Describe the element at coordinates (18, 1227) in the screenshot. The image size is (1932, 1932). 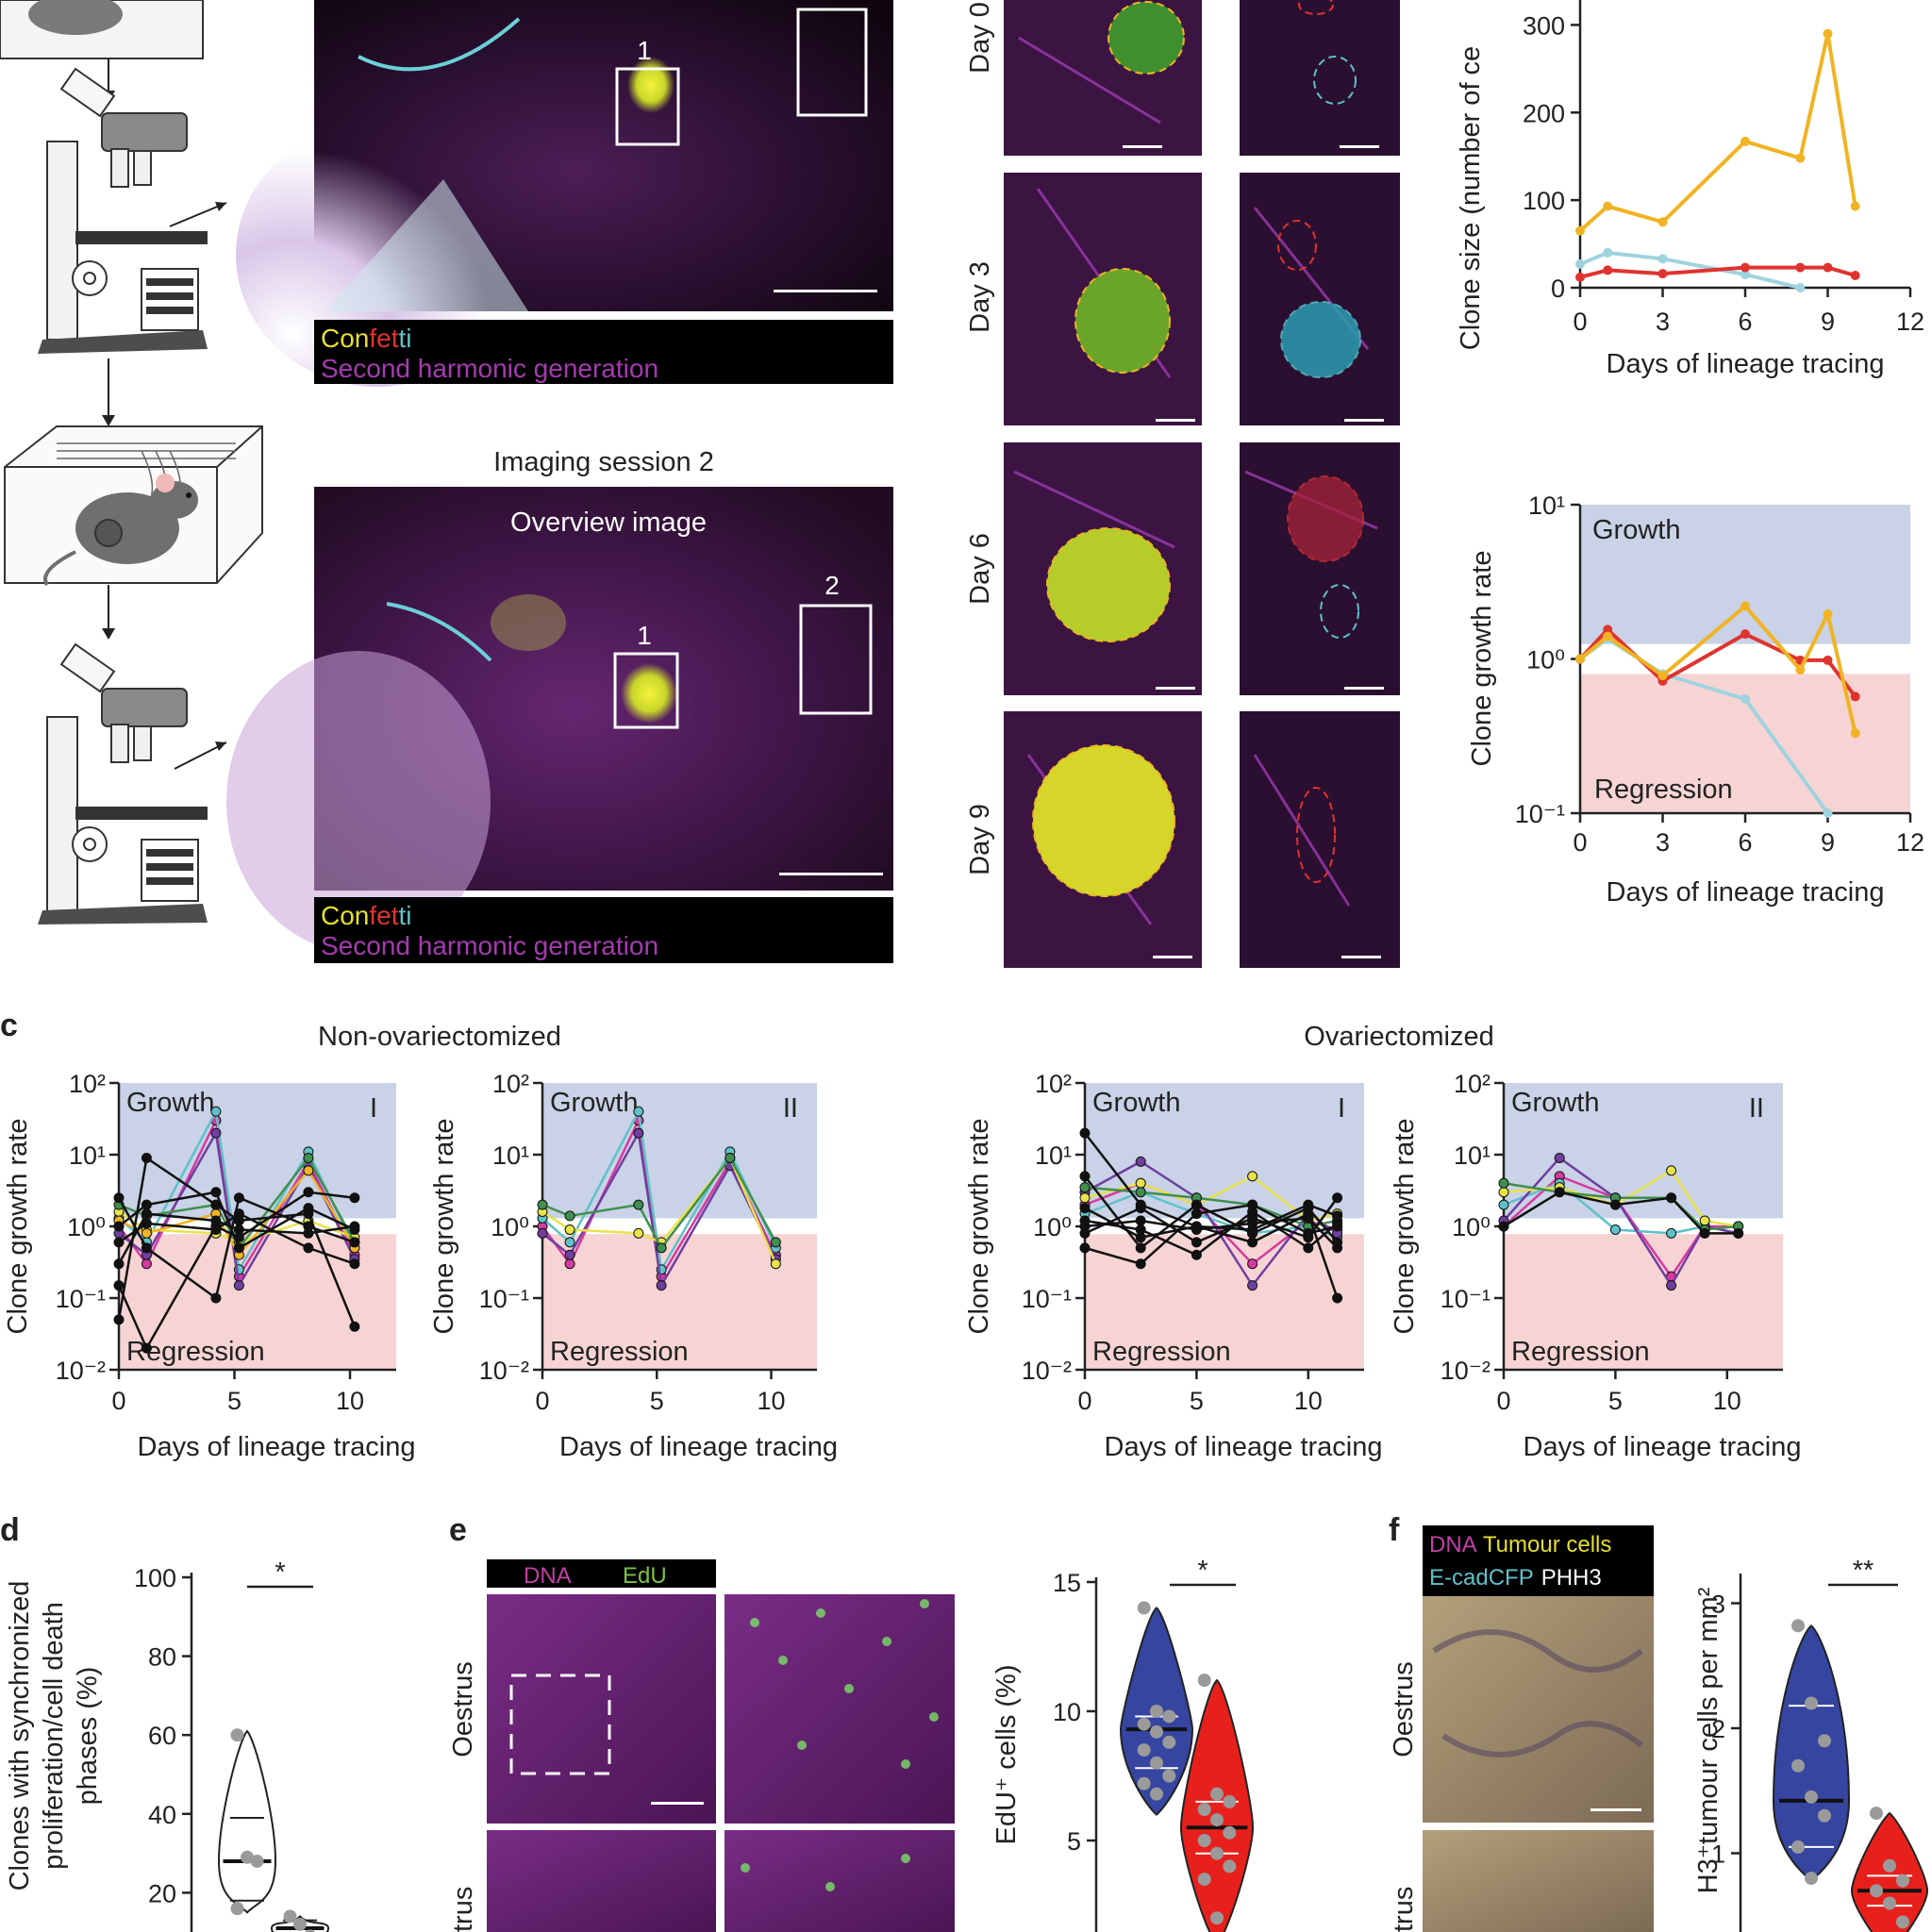
I see `y-axis-label: Clone growth rate` at that location.